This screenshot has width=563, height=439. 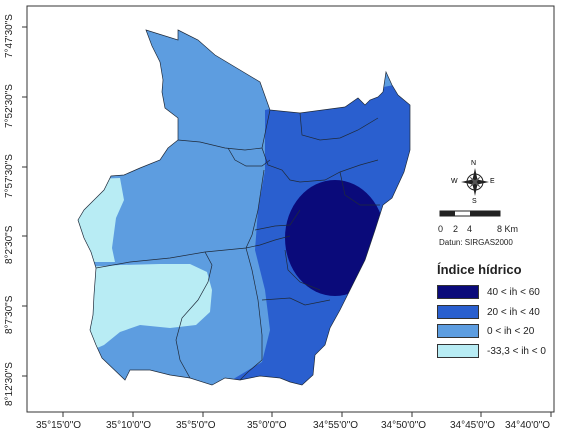 I want to click on legend-item: 0 < ih < 20, so click(x=485, y=331).